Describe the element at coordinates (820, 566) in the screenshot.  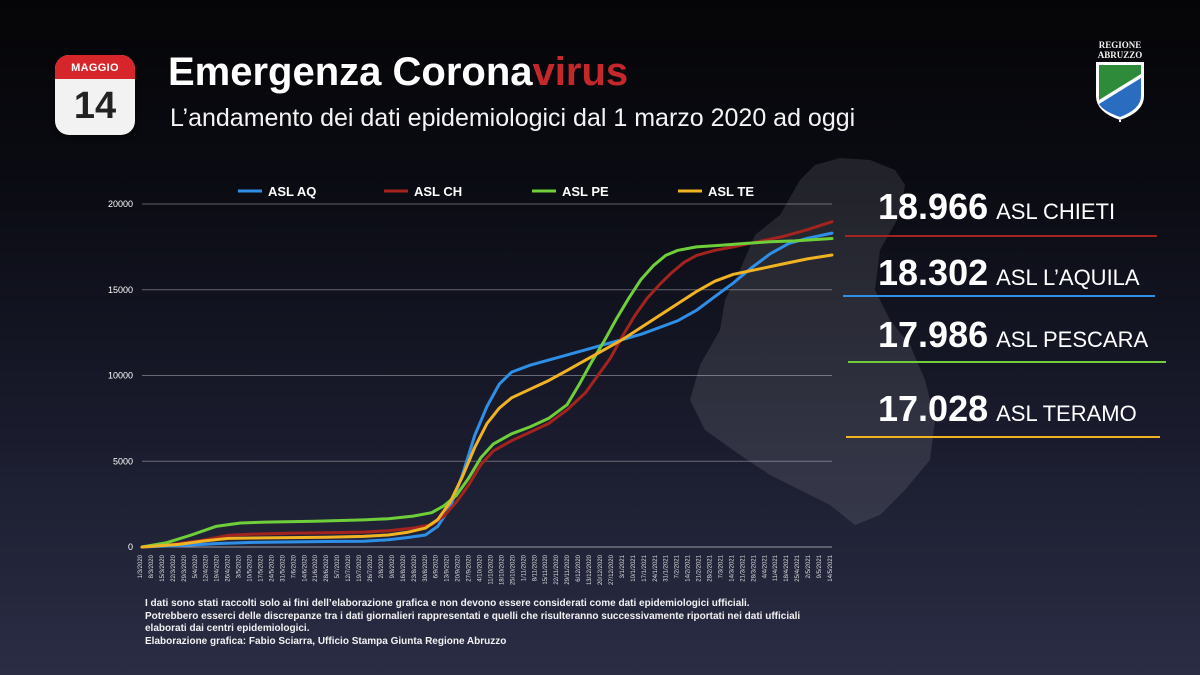
I see `x-tick-label: 9/5/2021` at that location.